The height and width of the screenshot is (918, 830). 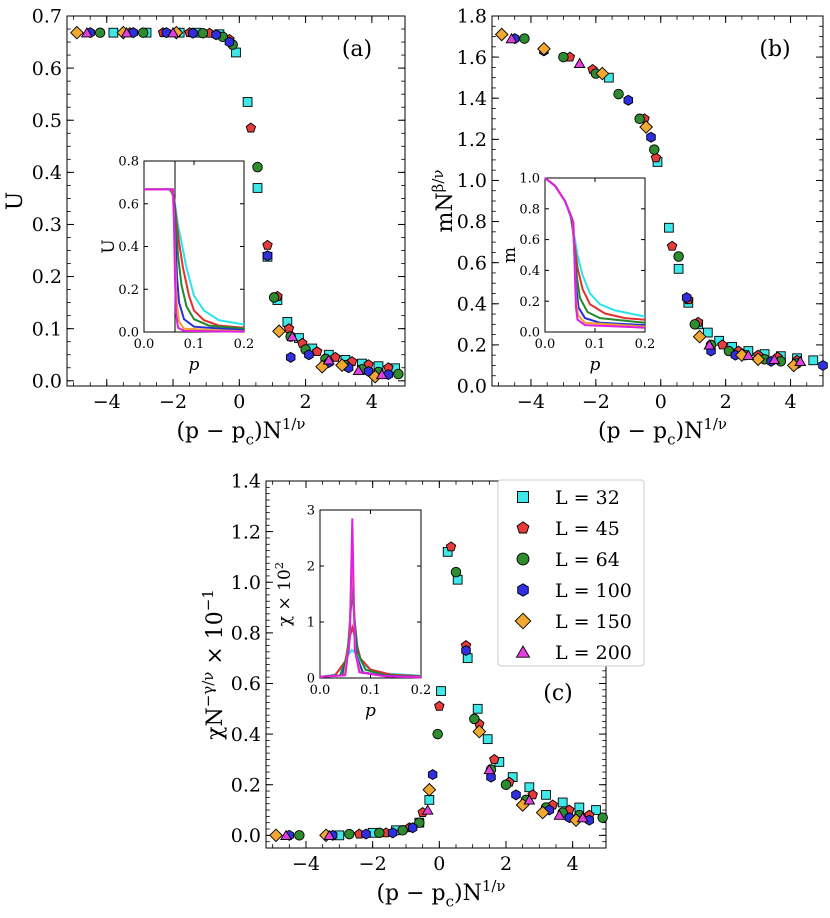 I want to click on legend-entry: L = 100, so click(x=574, y=591).